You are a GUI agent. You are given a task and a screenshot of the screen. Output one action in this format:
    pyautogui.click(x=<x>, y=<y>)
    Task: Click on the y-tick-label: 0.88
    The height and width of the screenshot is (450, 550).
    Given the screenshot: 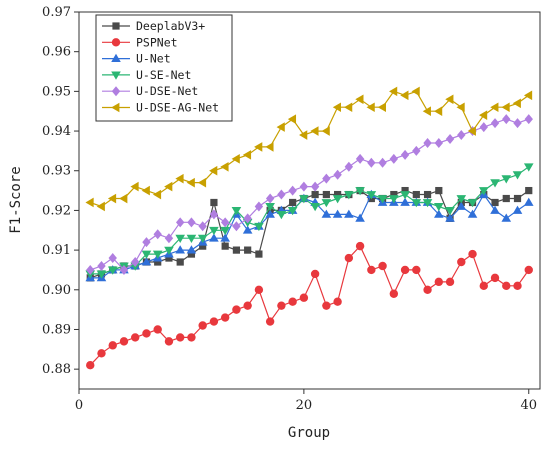 What is the action you would take?
    pyautogui.click(x=56, y=369)
    